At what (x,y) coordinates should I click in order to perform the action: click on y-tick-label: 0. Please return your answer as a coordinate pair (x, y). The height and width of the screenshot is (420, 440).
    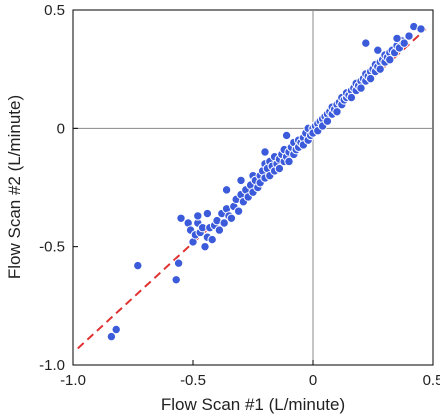
    Looking at the image, I should click on (61, 128).